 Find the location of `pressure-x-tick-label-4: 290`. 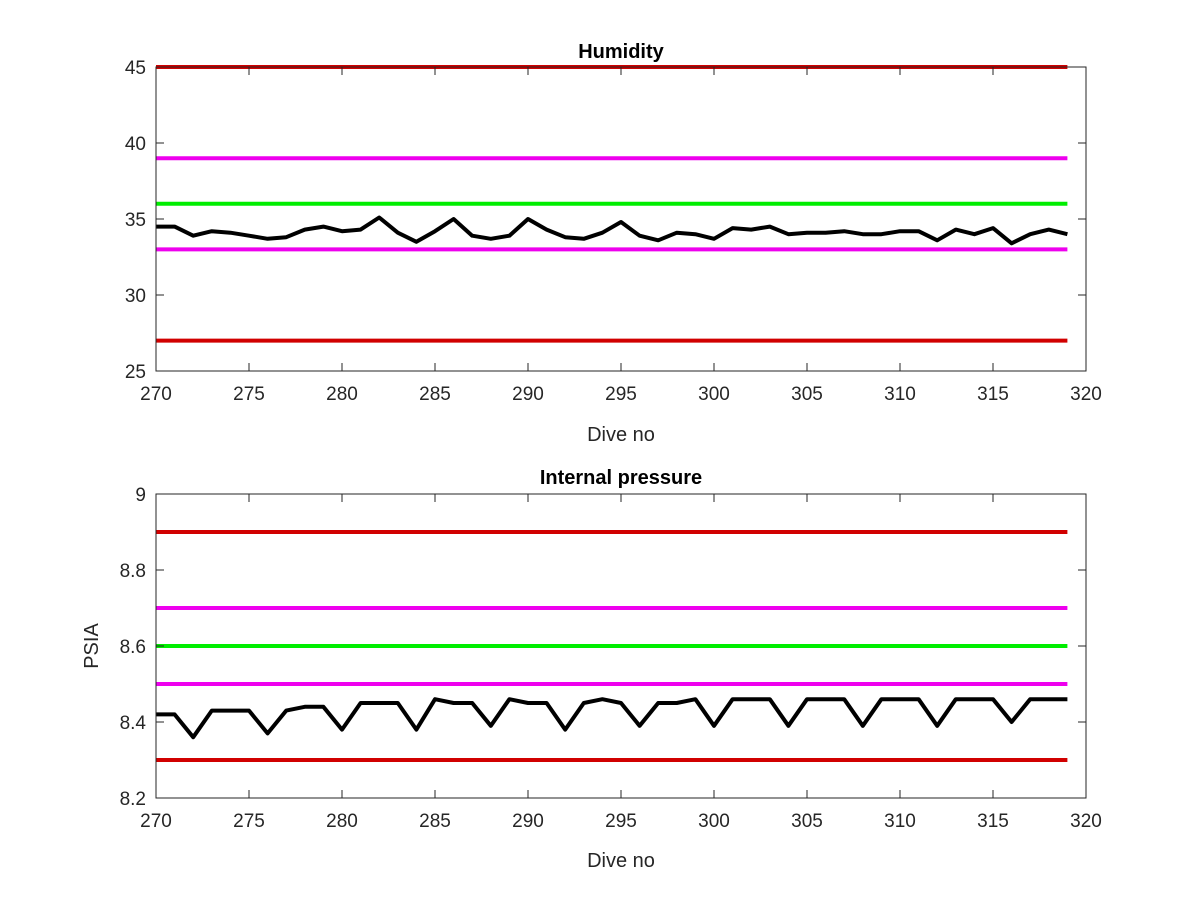

pressure-x-tick-label-4: 290 is located at coordinates (528, 821).